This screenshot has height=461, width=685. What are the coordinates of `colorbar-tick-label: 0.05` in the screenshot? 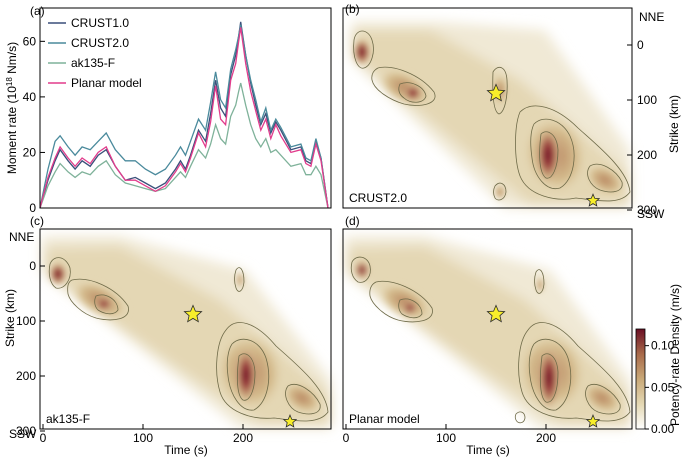 It's located at (663, 387).